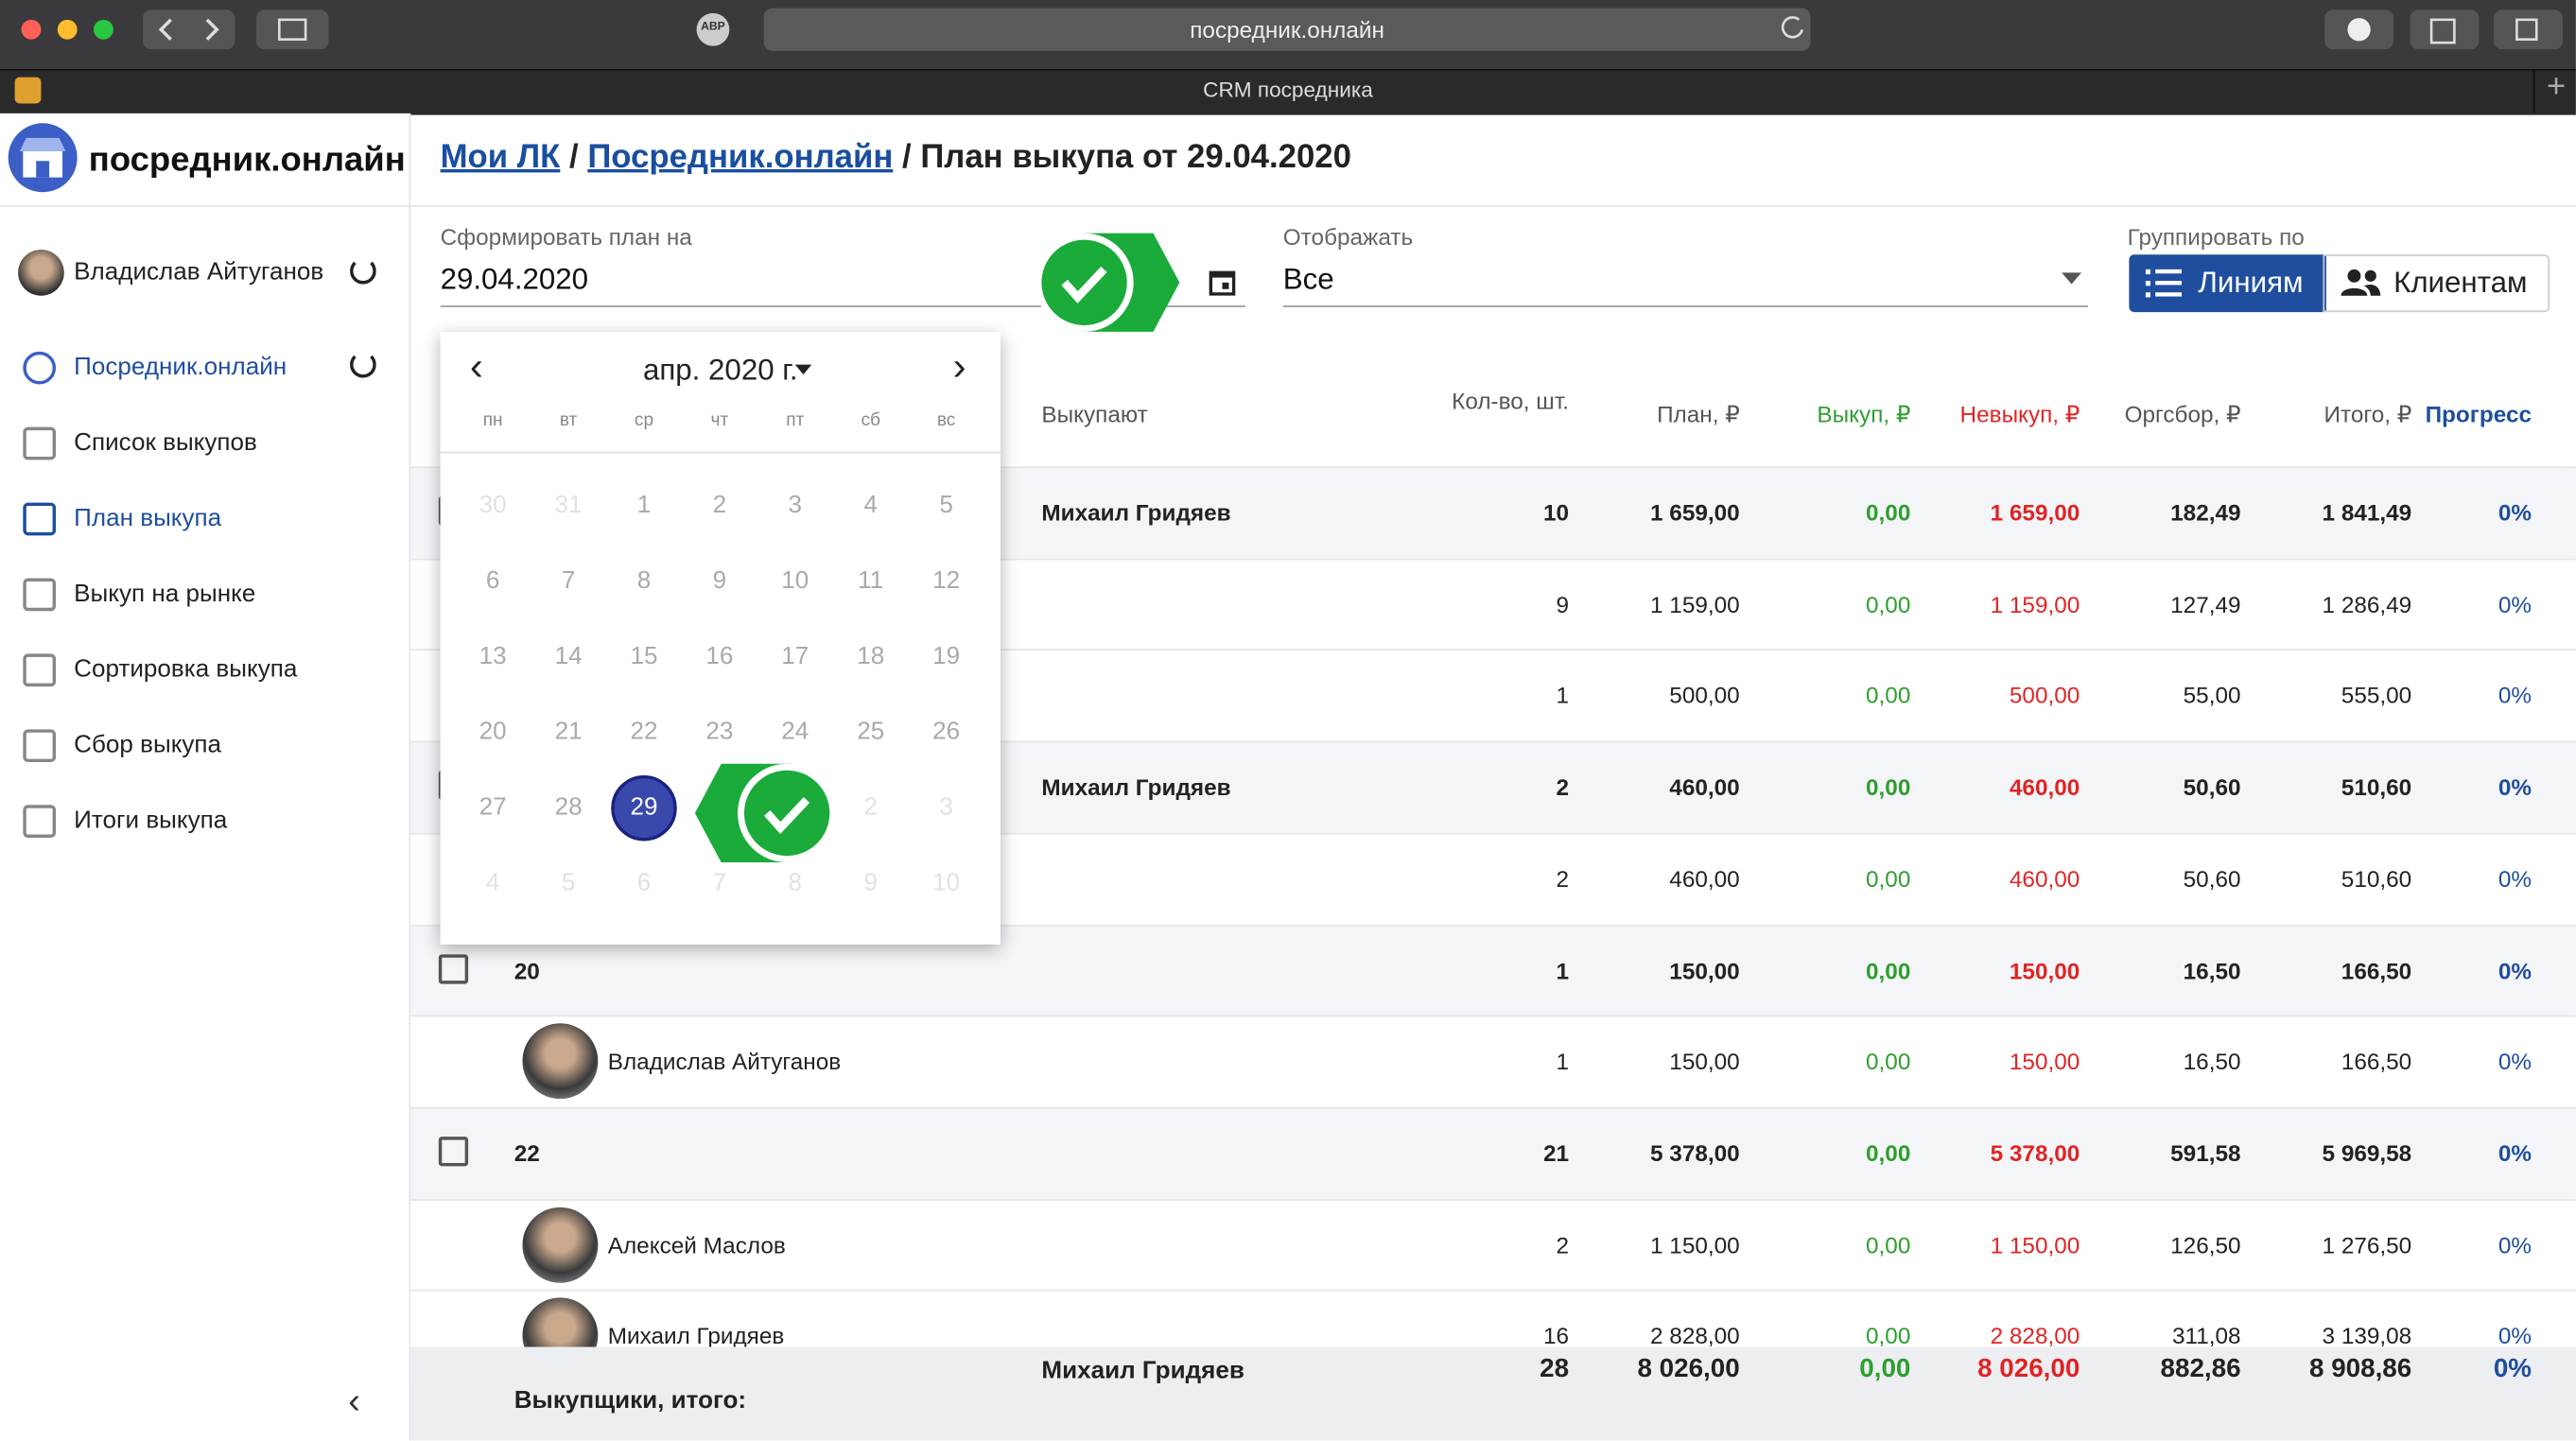  What do you see at coordinates (199, 271) in the screenshot?
I see `user-name: Владислав Айтуганов` at bounding box center [199, 271].